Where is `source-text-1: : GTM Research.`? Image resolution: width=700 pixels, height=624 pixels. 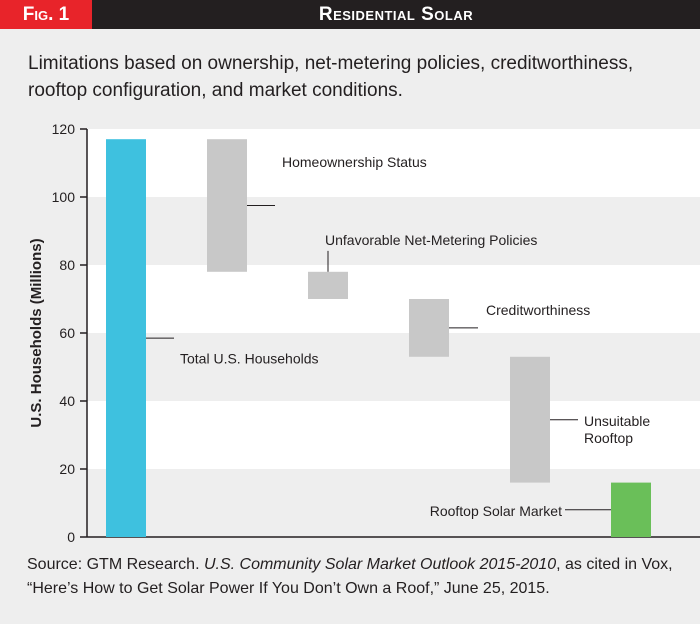 source-text-1: : GTM Research. is located at coordinates (140, 564).